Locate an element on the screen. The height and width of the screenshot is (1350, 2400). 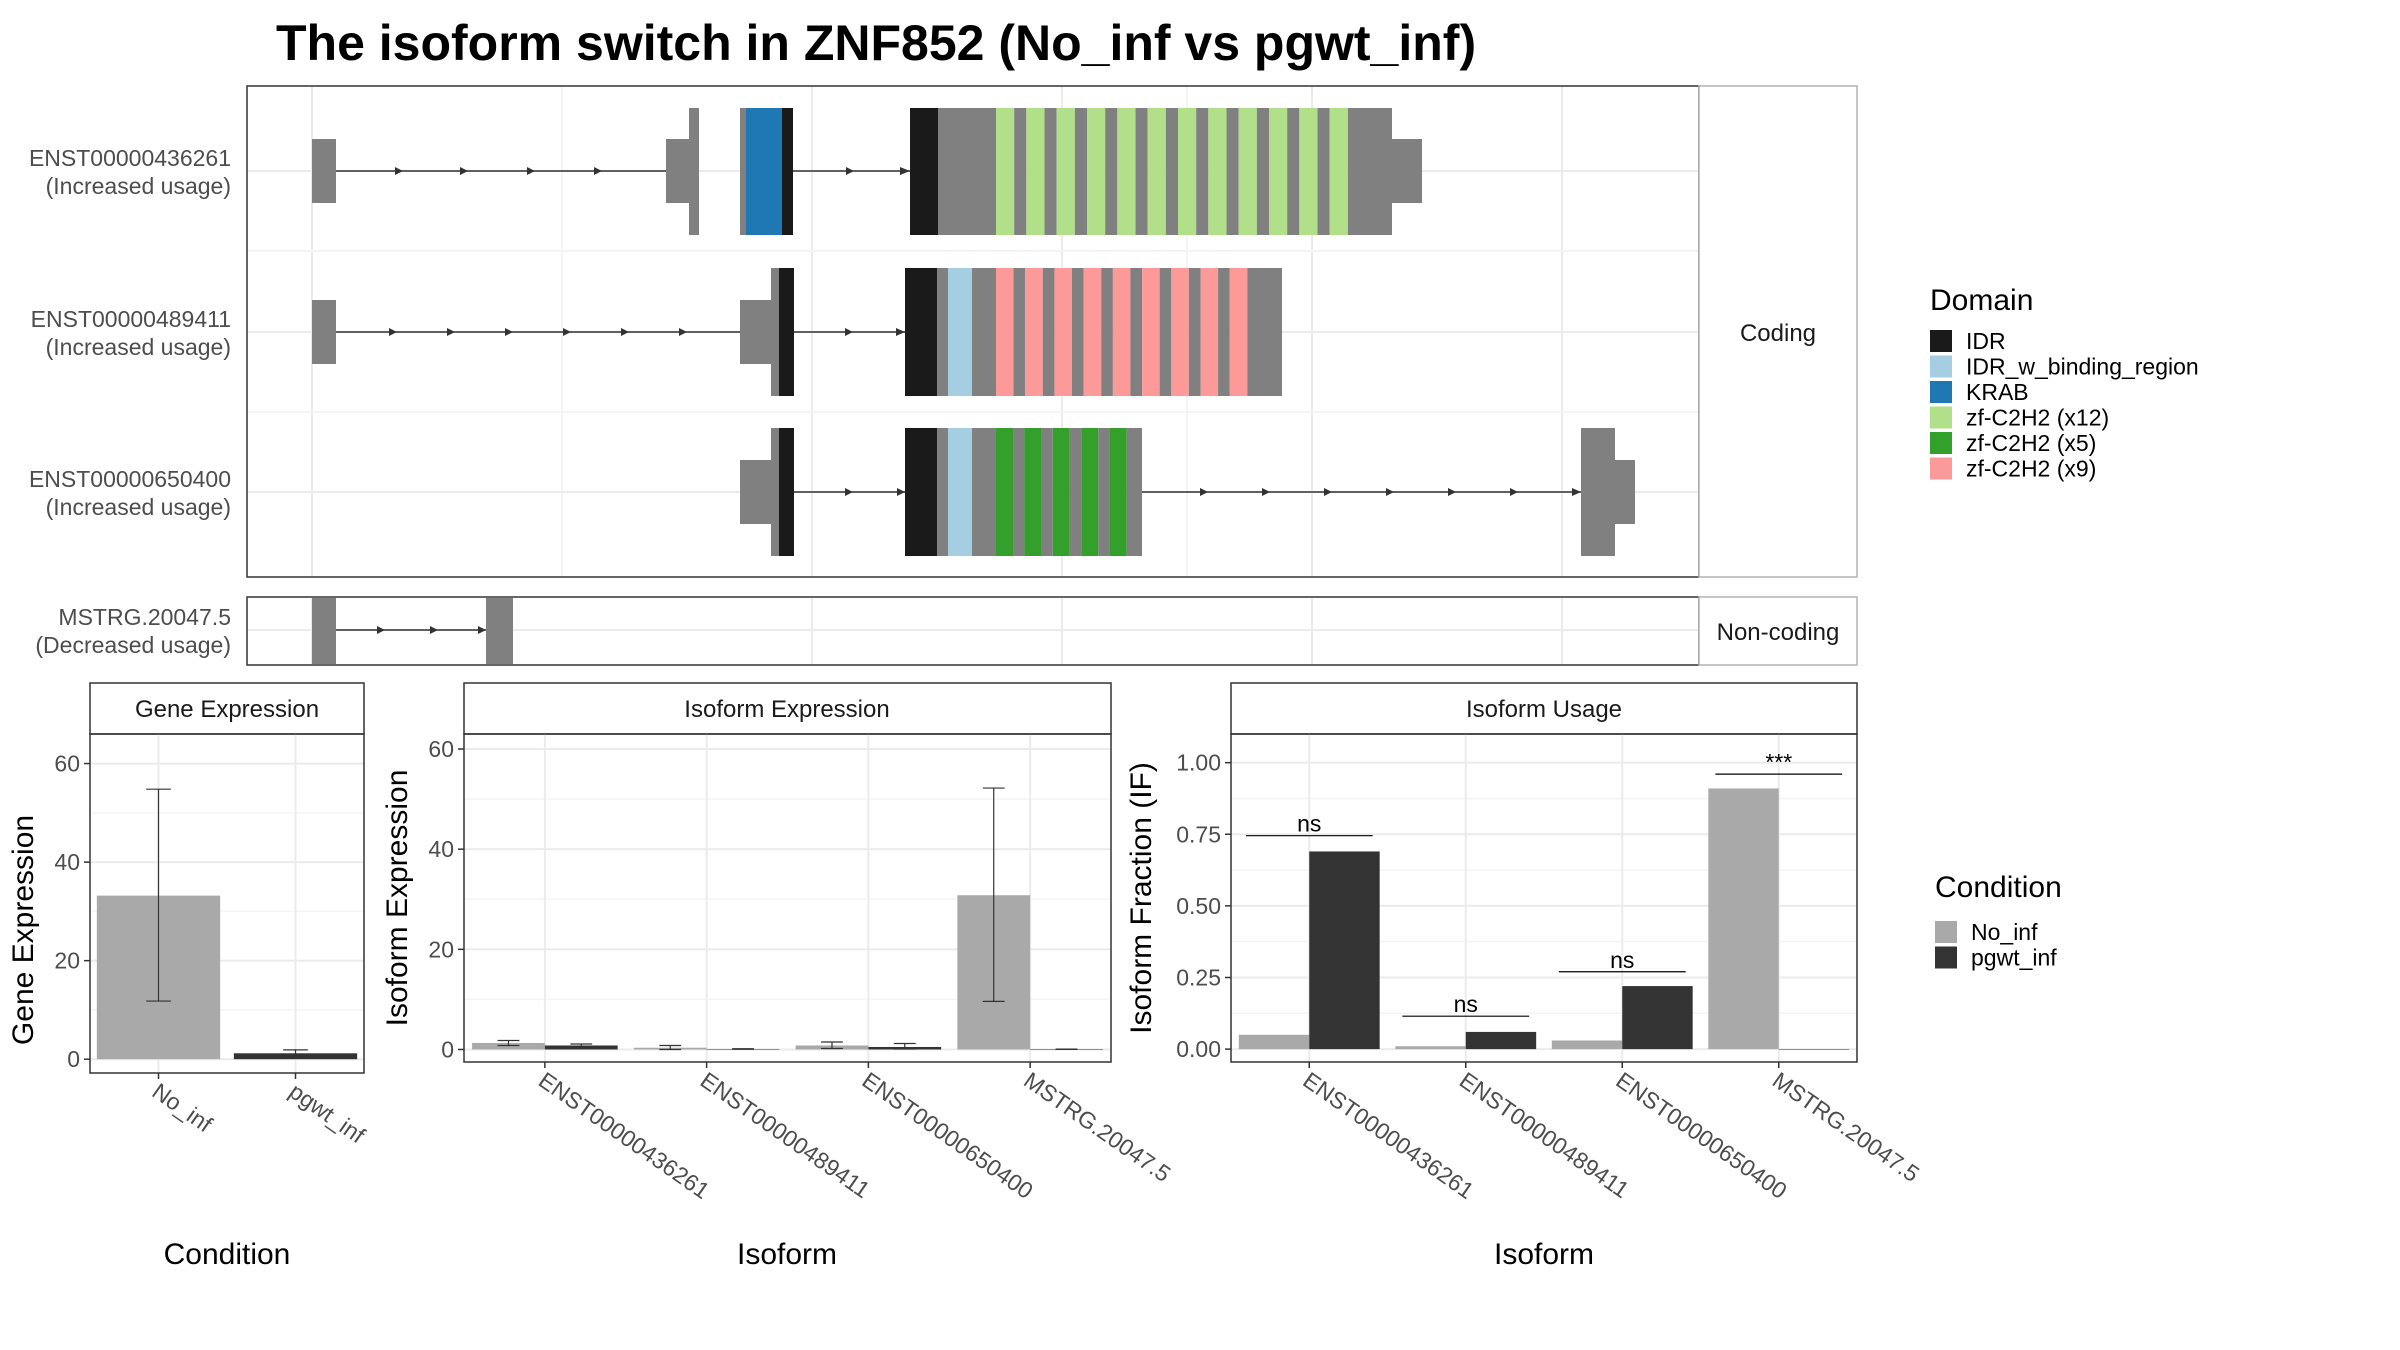
transcript-usage-2: (Increased usage) is located at coordinates (138, 347).